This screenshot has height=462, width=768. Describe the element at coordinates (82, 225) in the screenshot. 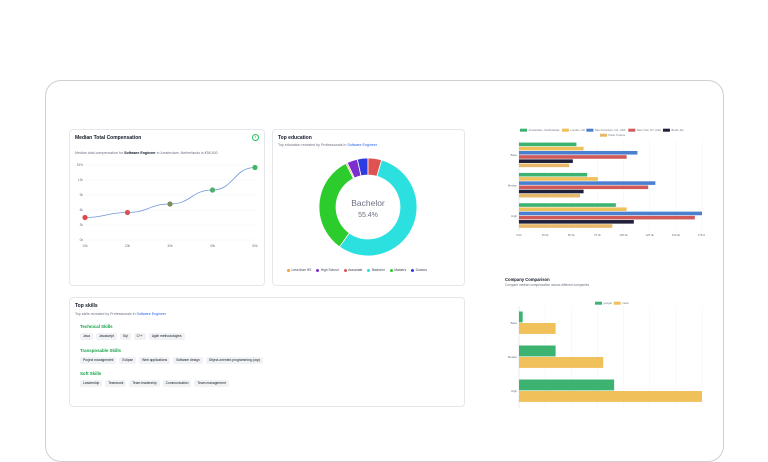

I see `y-tick-label: 3k` at that location.